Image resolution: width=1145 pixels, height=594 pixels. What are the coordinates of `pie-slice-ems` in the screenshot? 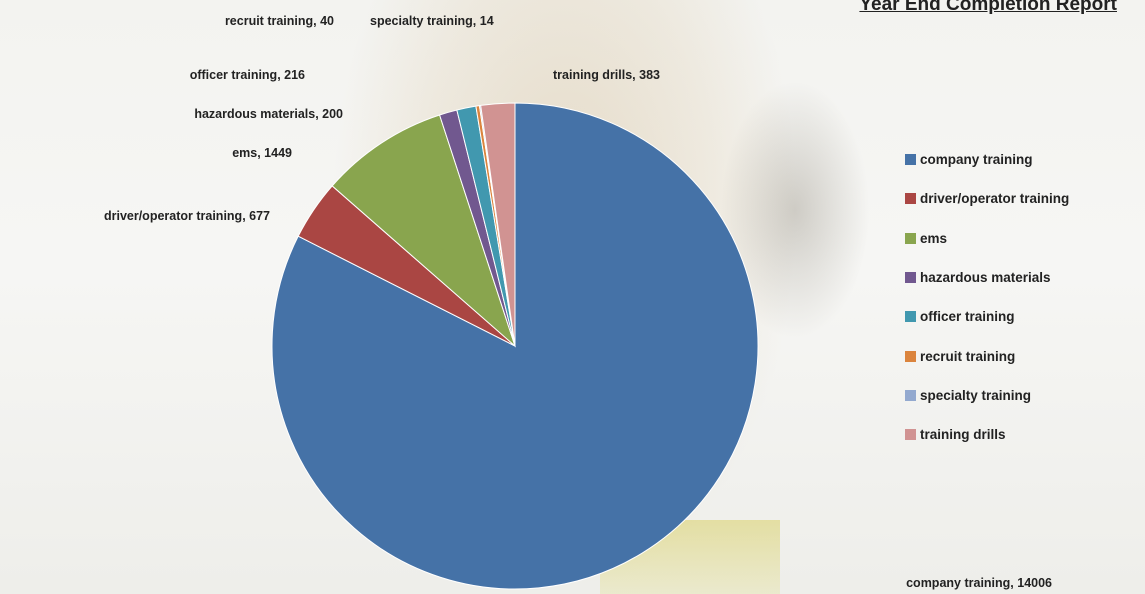 It's located at (424, 231).